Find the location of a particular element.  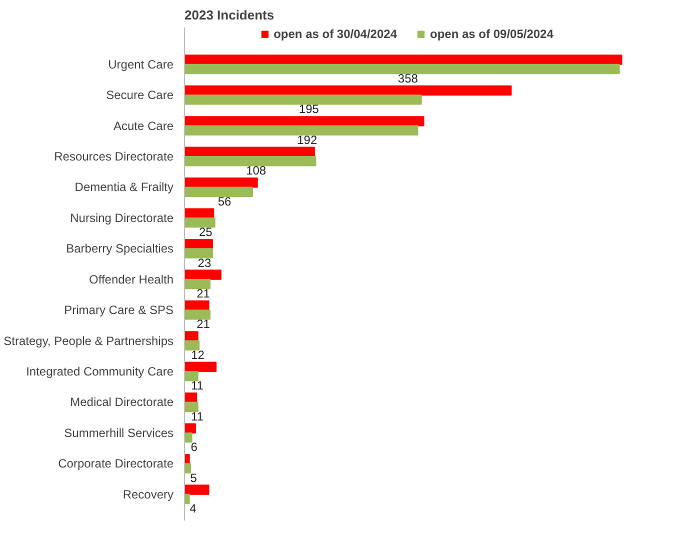

data-label: 23 is located at coordinates (205, 263).